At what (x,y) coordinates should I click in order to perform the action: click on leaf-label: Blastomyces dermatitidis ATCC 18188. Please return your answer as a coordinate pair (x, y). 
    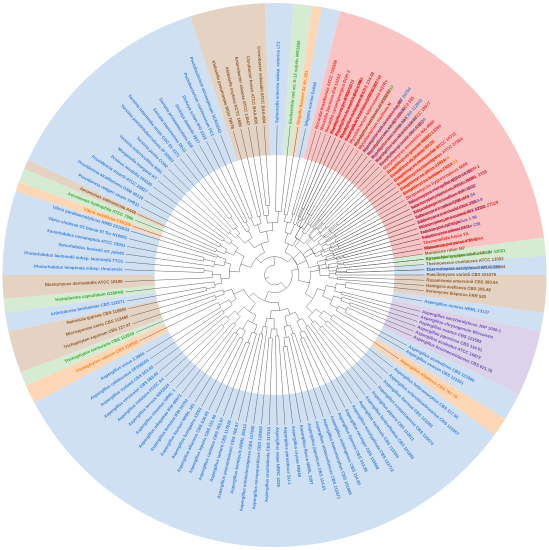
    Looking at the image, I should click on (84, 283).